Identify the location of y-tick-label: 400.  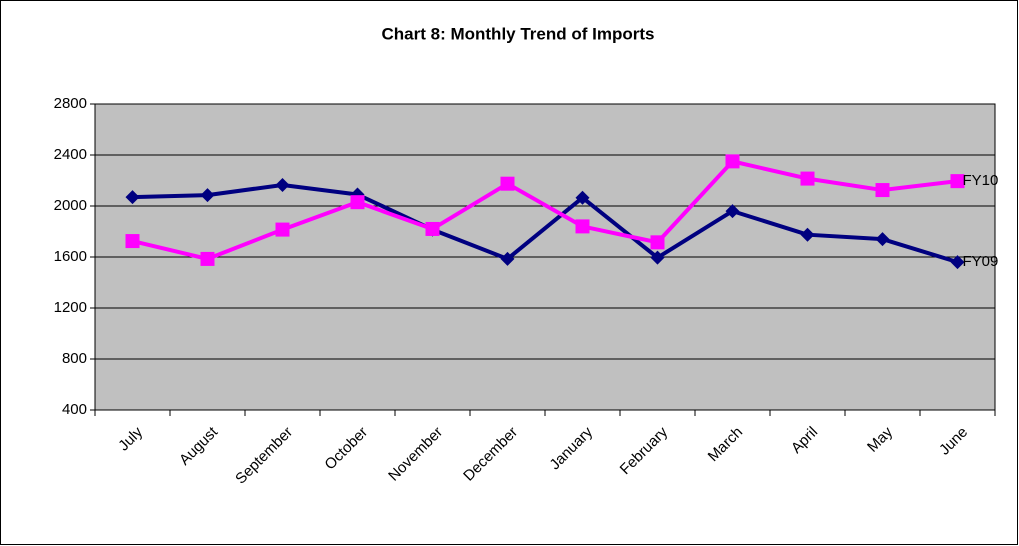
(74, 409).